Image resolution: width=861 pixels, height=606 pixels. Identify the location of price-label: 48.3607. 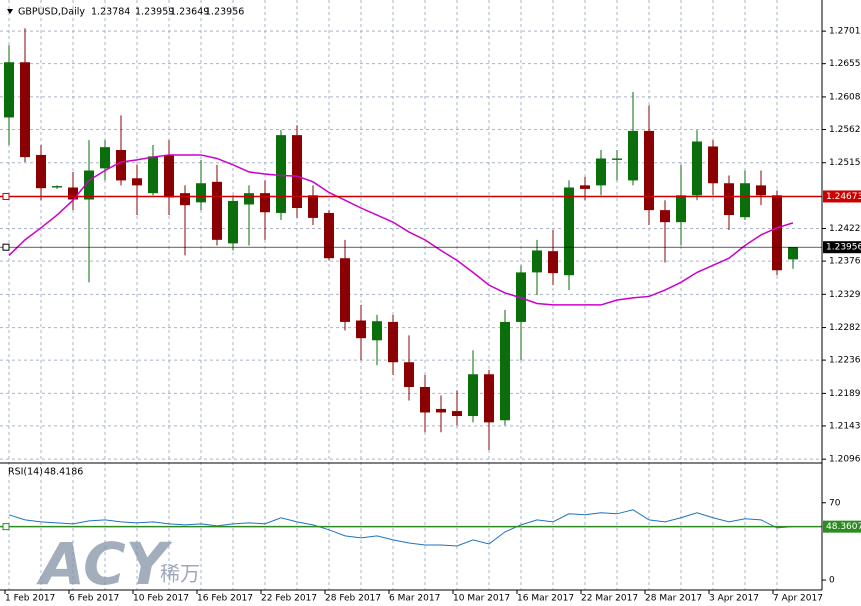
(843, 527).